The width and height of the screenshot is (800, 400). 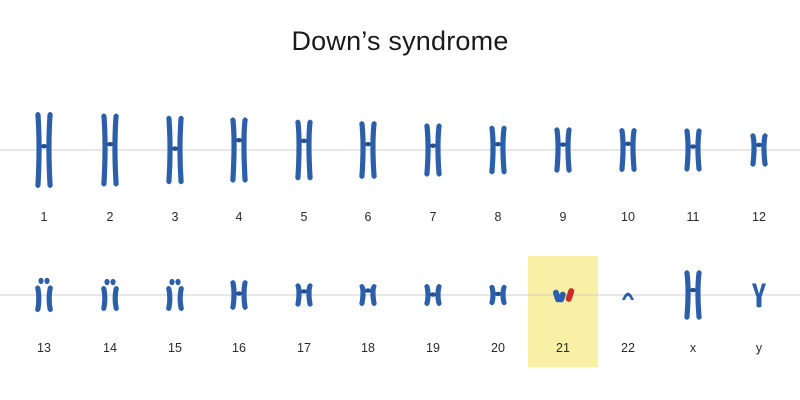 I want to click on chromosome-label-17: 17, so click(x=304, y=348).